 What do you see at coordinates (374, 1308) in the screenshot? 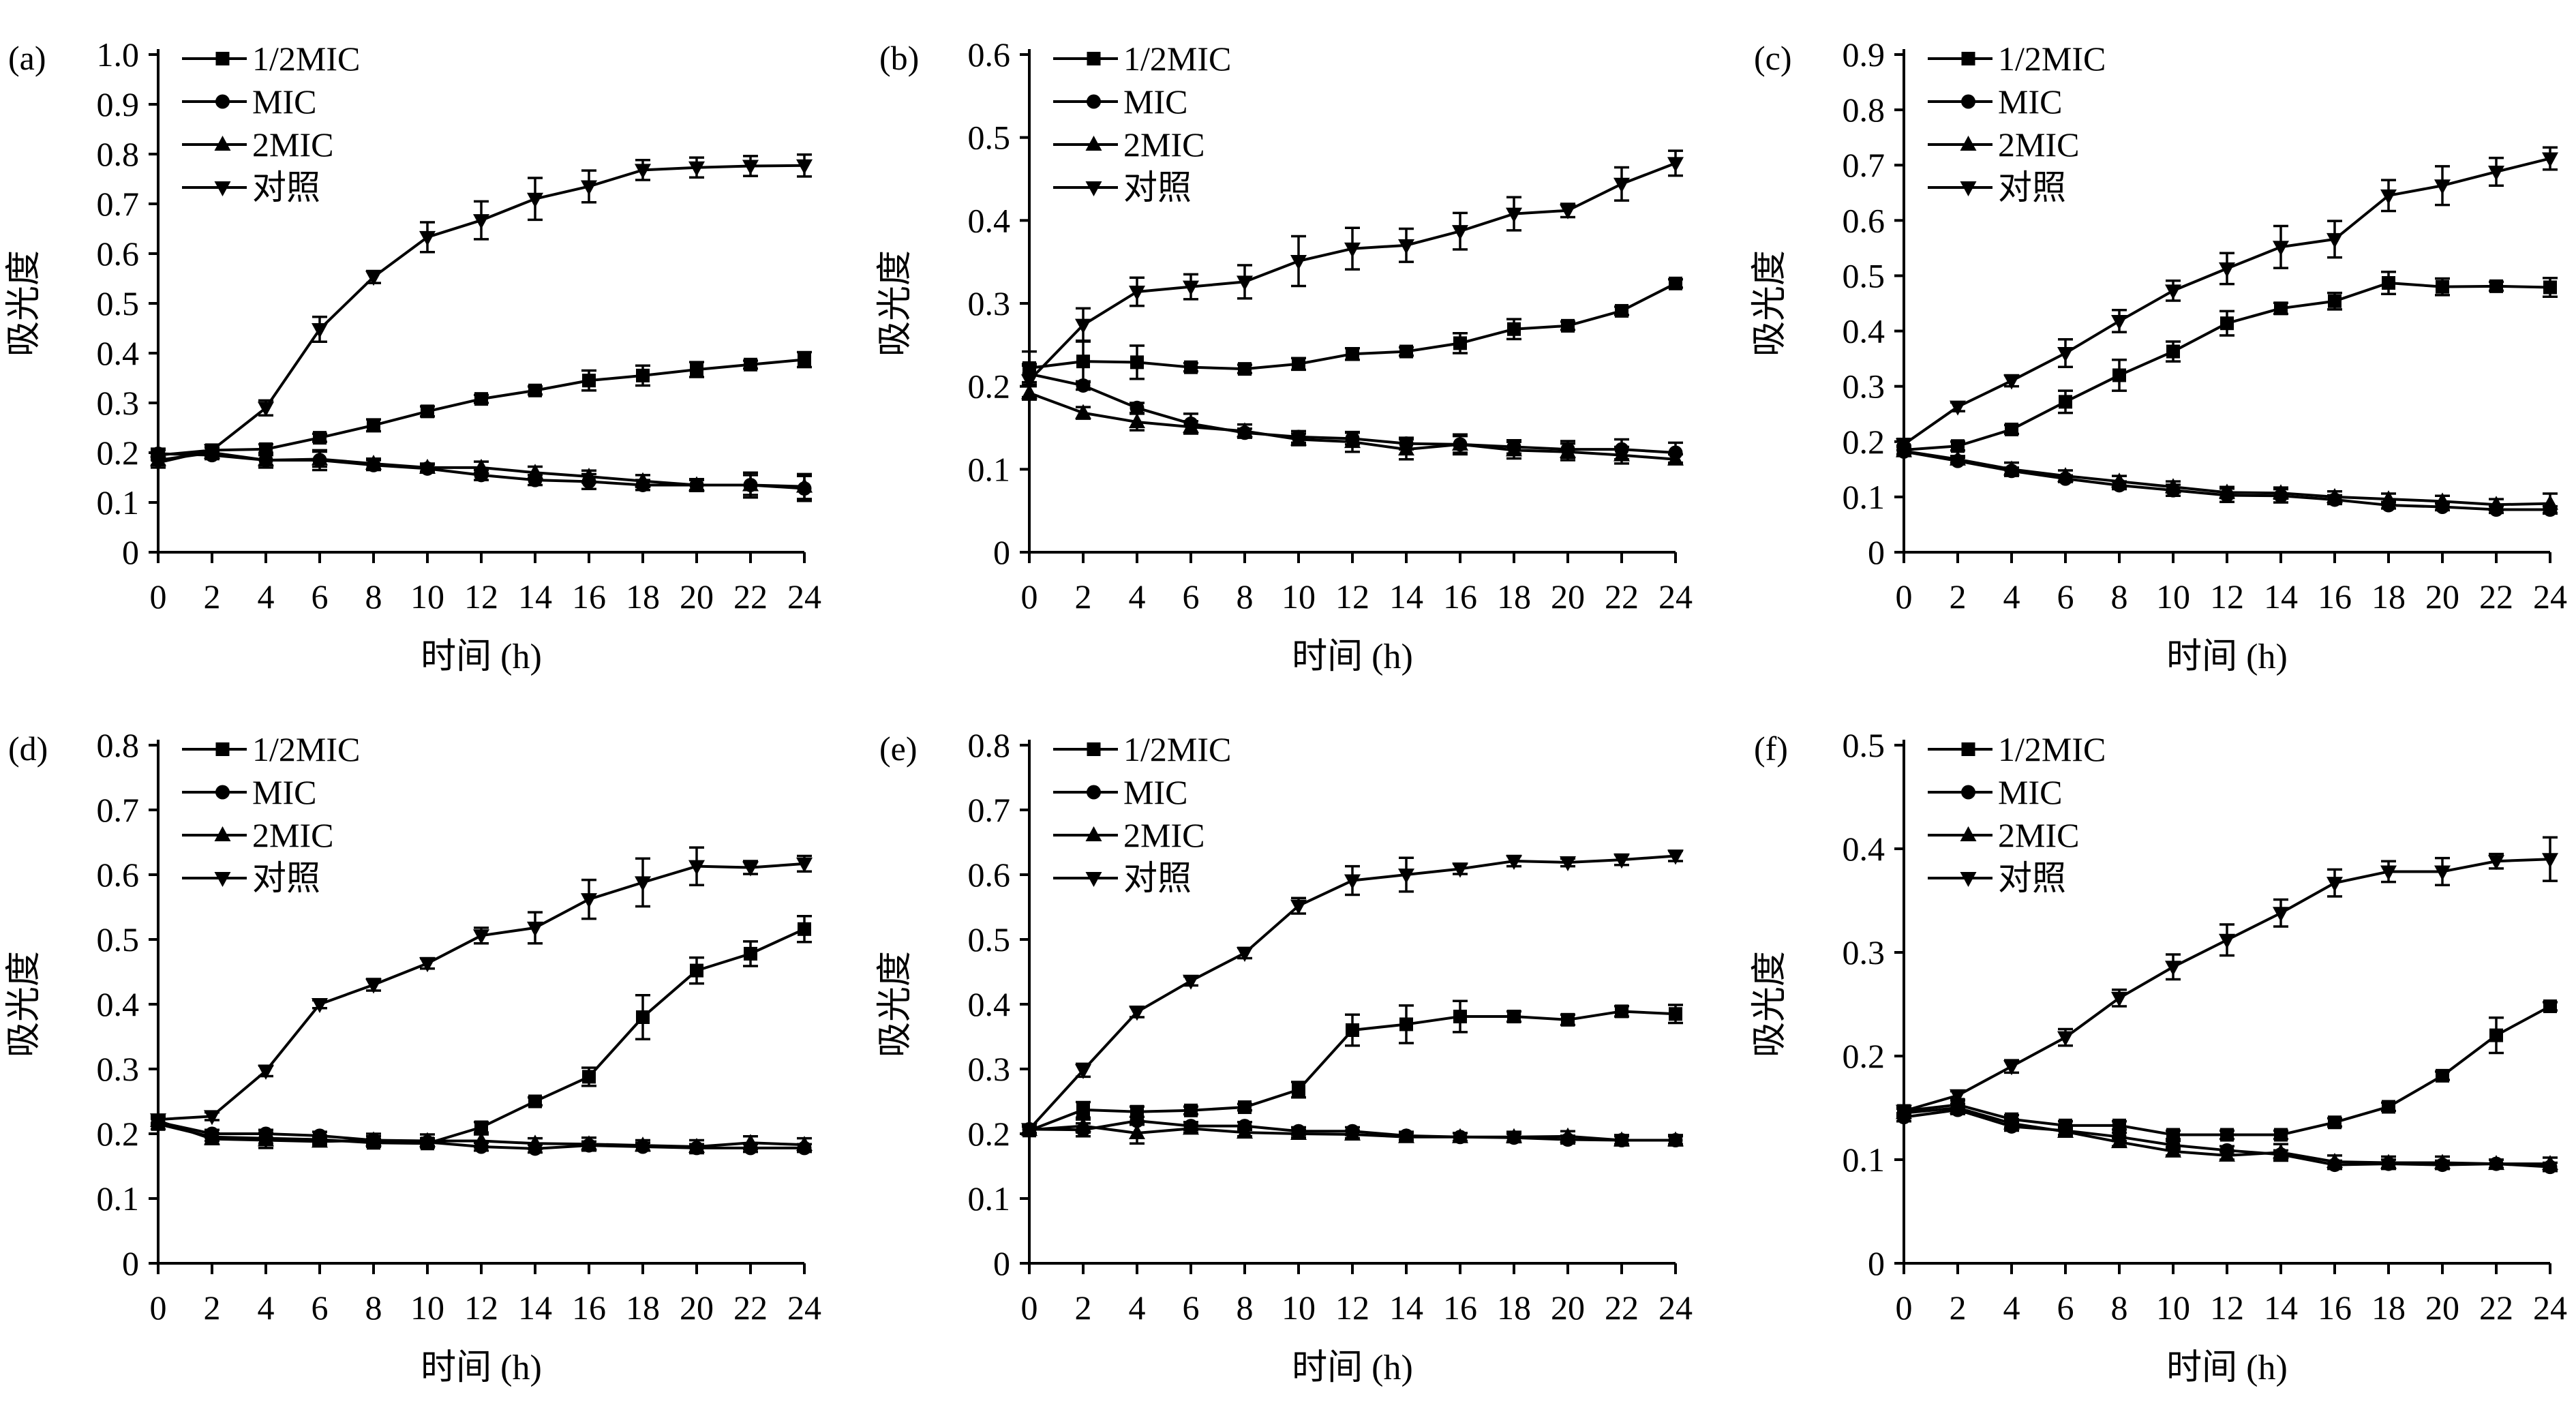
I see `x-tick-label: 8` at bounding box center [374, 1308].